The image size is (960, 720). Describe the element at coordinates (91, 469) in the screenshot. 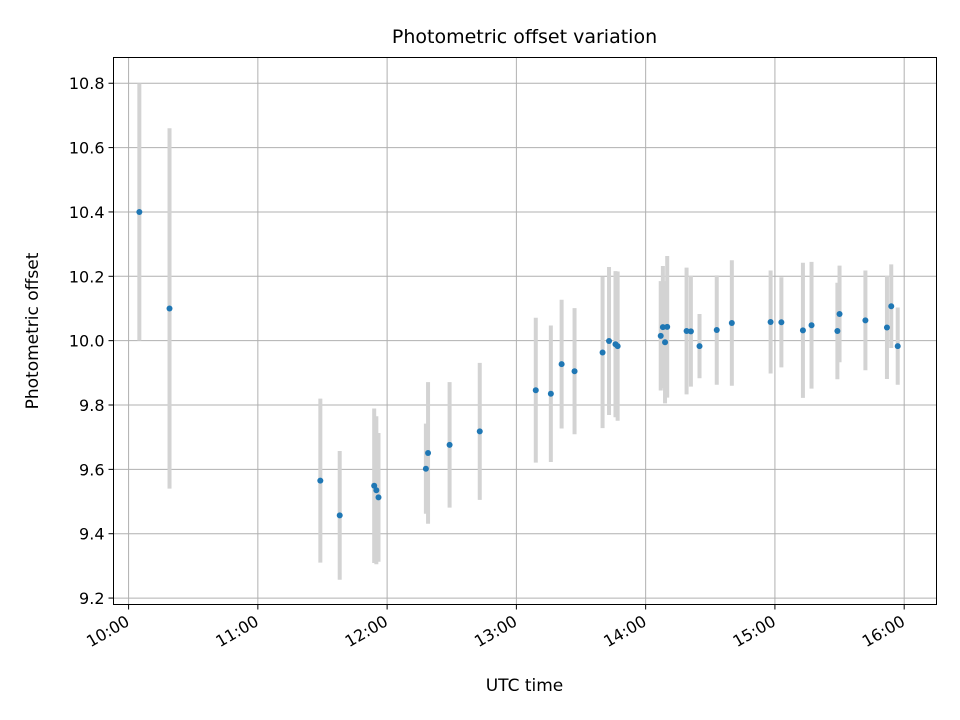

I see `y-tick-label: 9.6` at that location.